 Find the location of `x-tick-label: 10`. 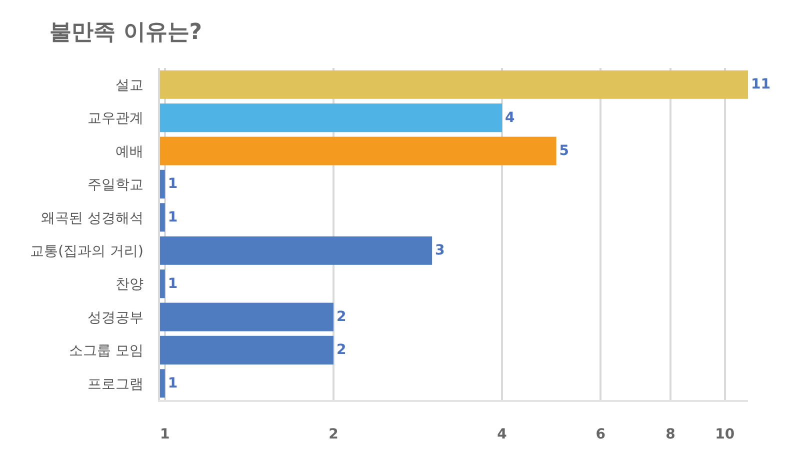

x-tick-label: 10 is located at coordinates (725, 434).